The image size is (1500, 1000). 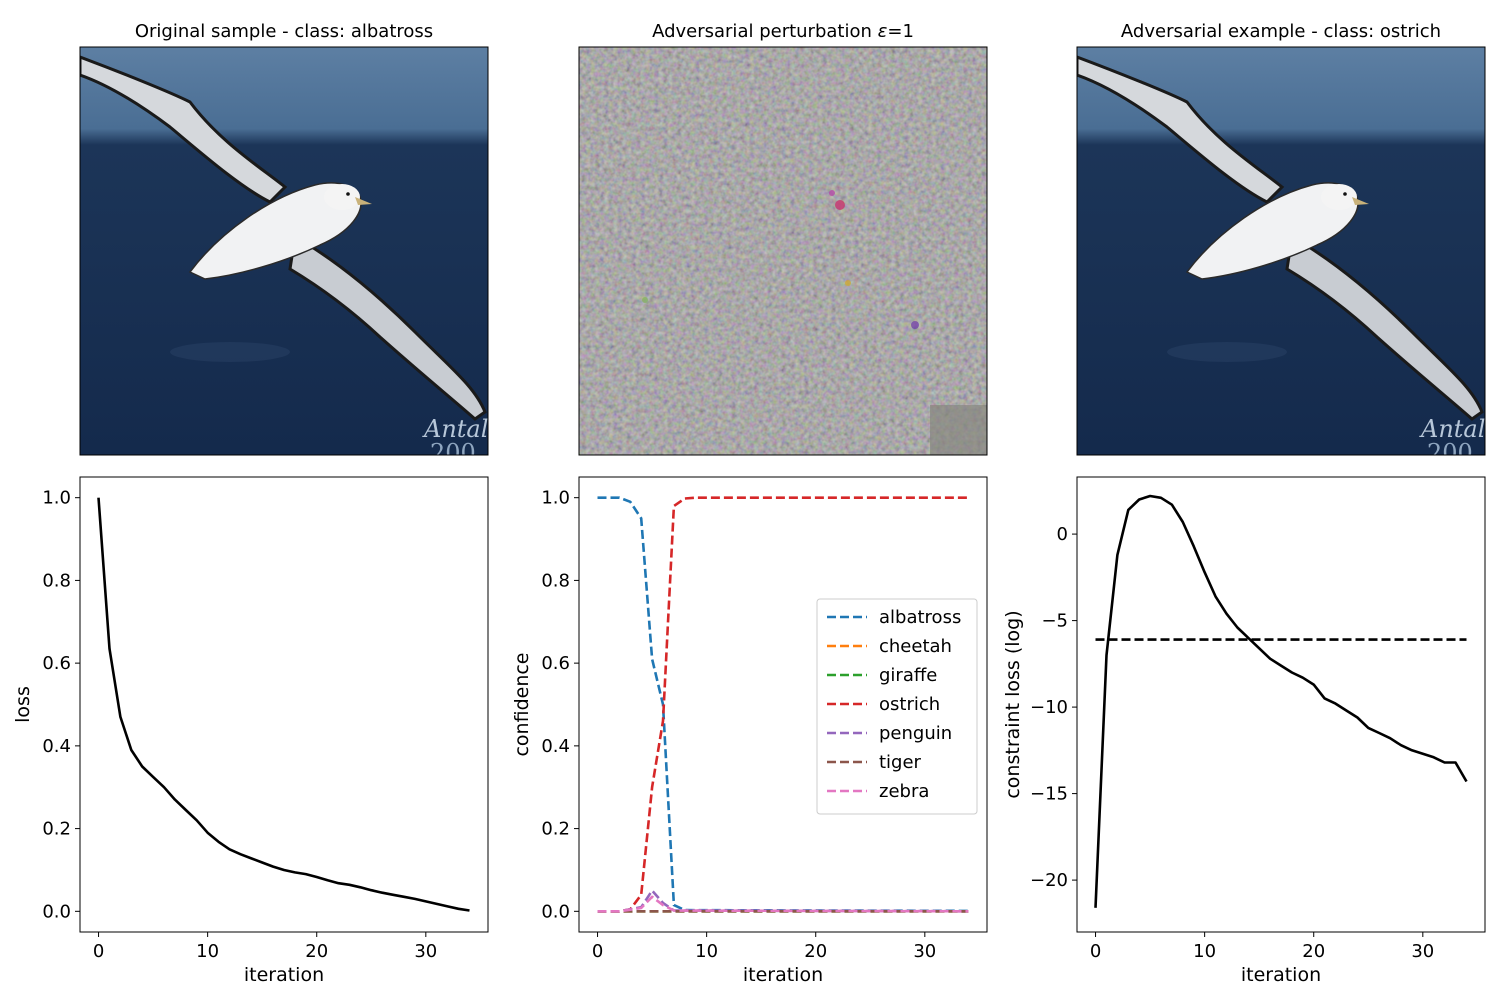 What do you see at coordinates (1049, 707) in the screenshot?
I see `y-tick-label: −10` at bounding box center [1049, 707].